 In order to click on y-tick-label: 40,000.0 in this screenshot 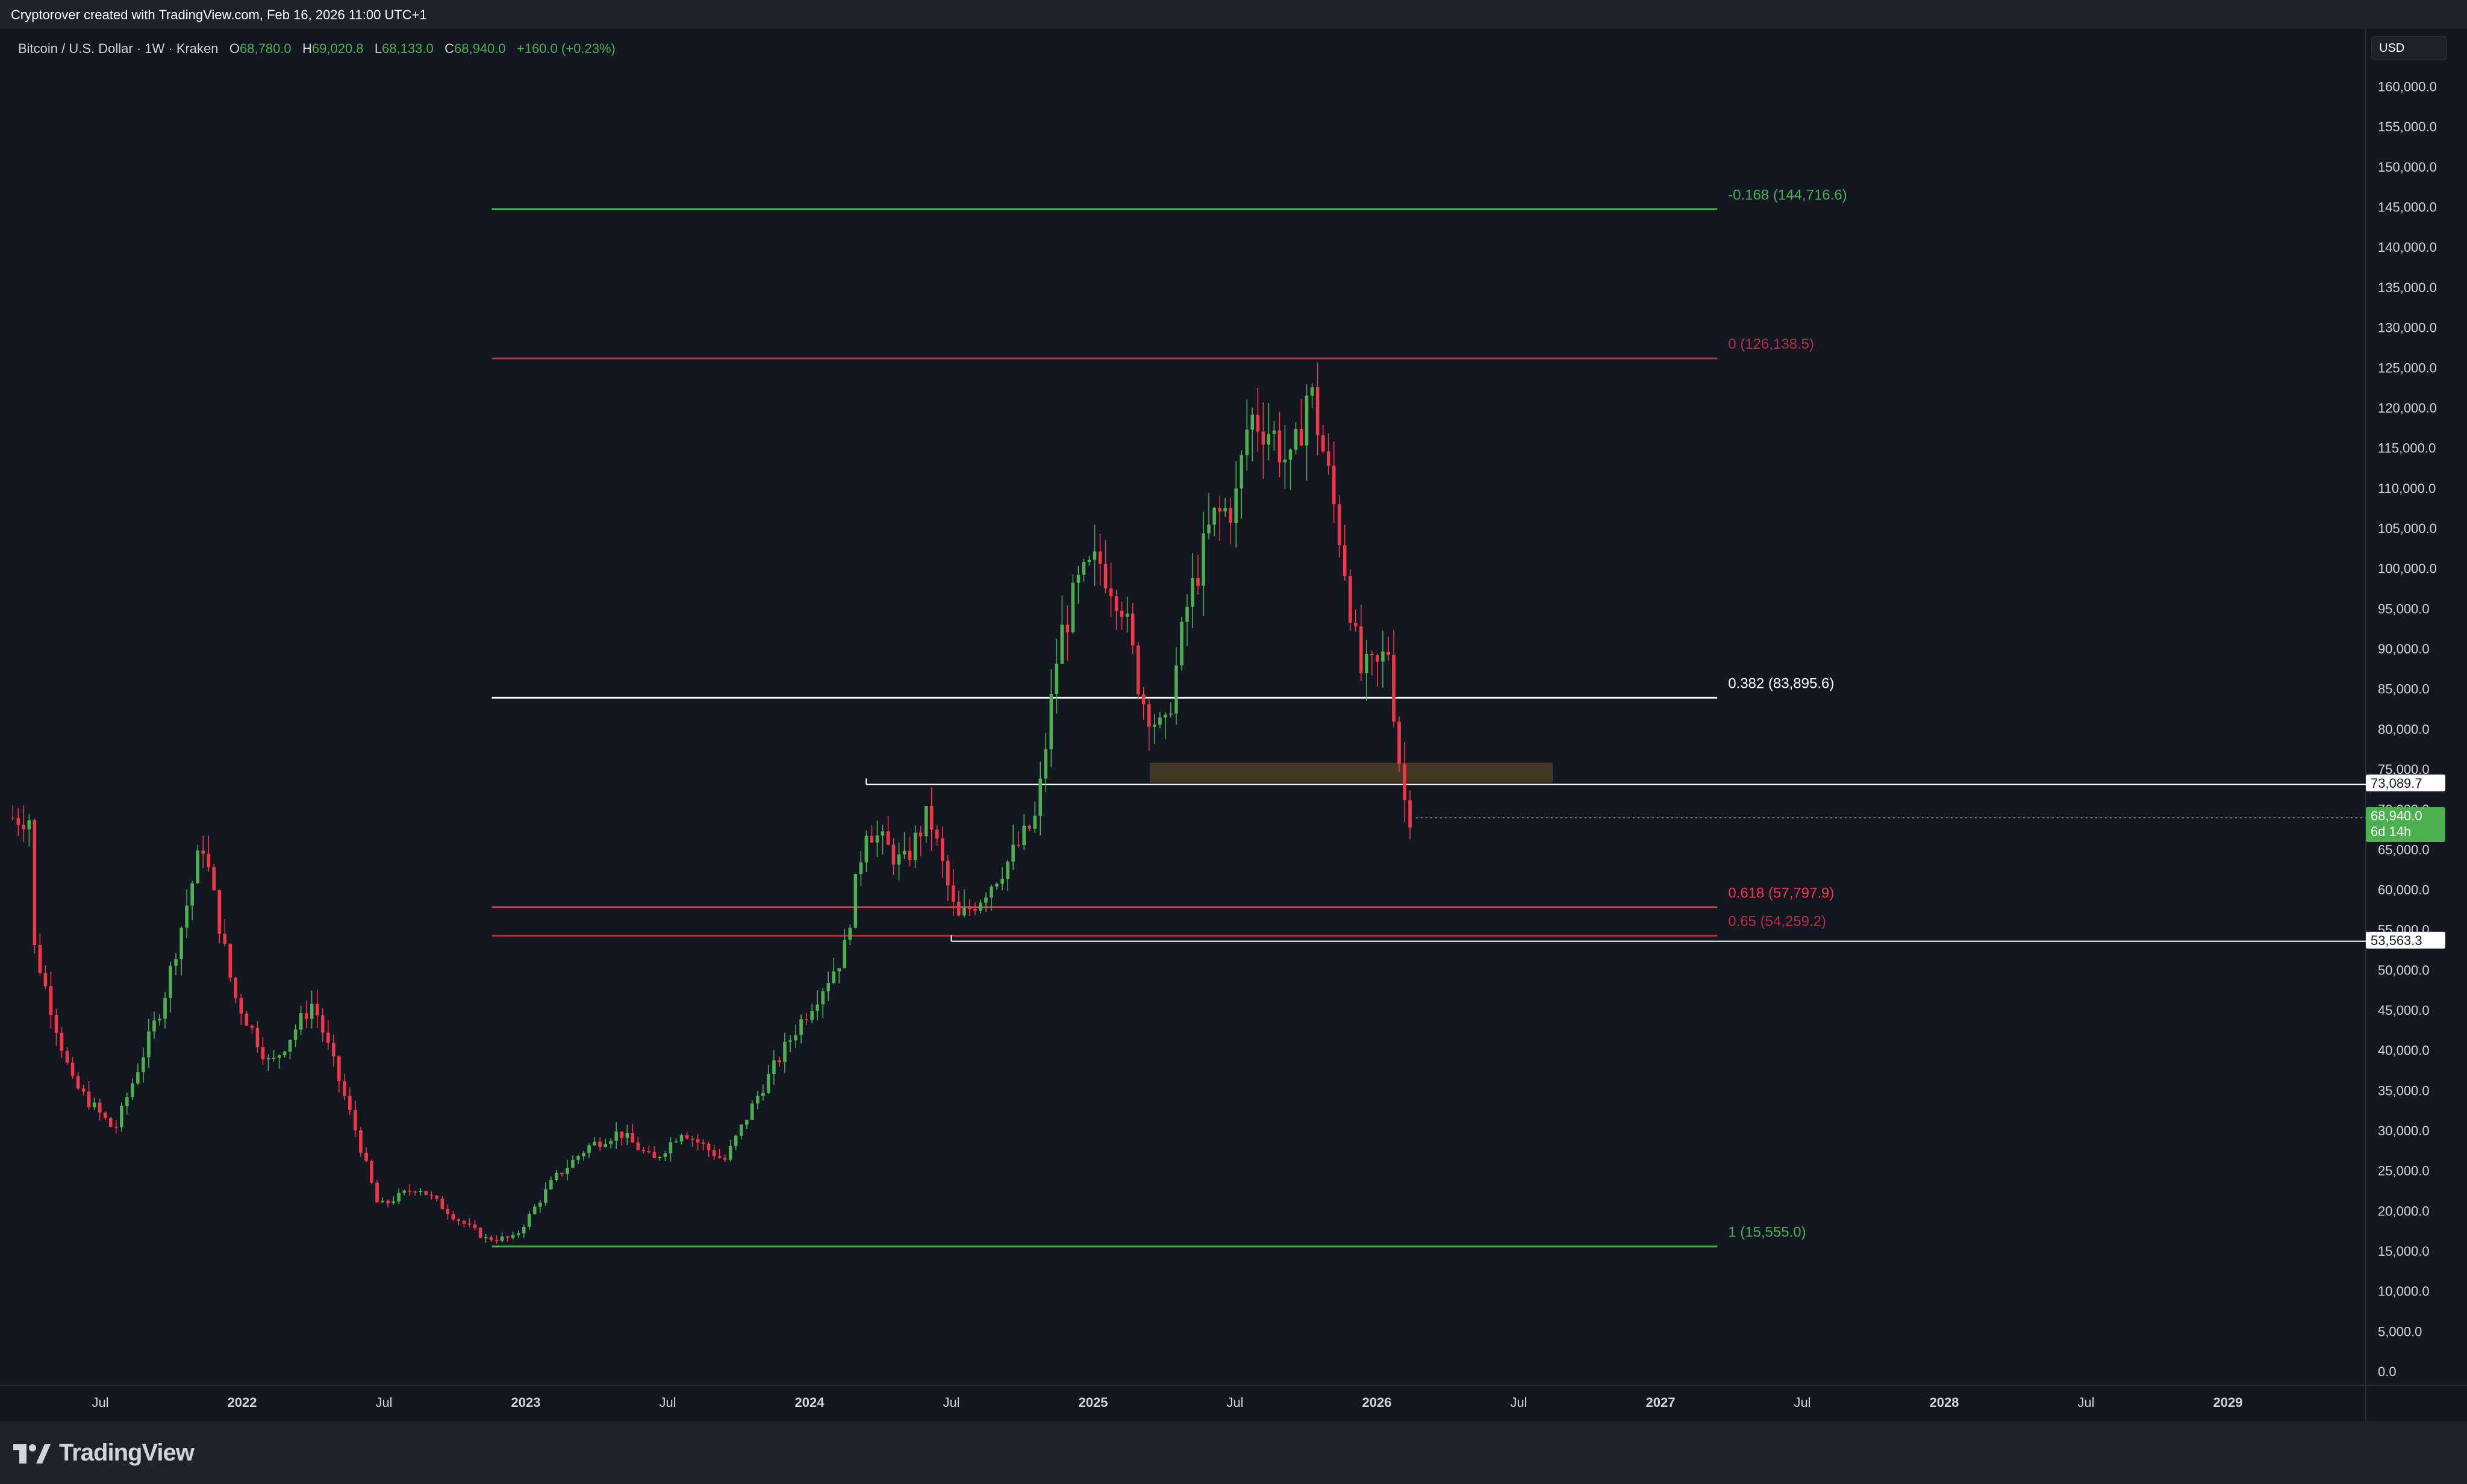, I will do `click(2404, 1050)`.